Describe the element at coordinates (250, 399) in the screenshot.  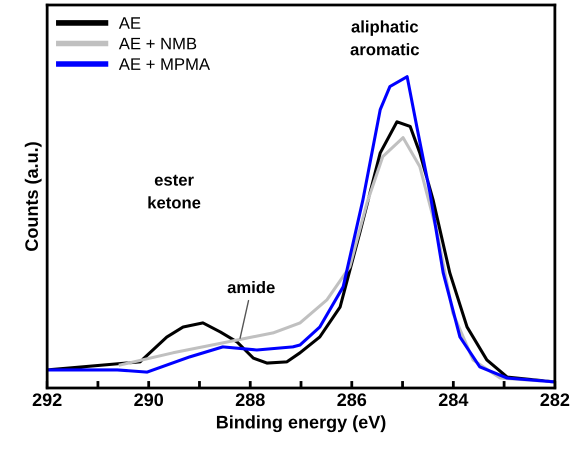
I see `x-tick-label: 288` at that location.